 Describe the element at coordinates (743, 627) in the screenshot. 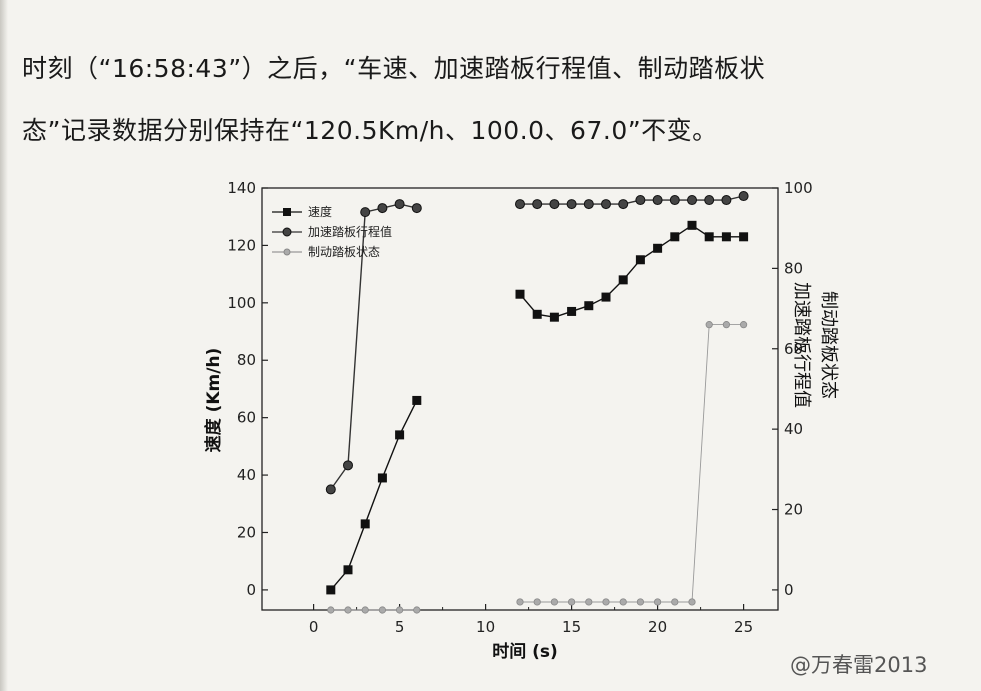

I see `x-tick-label: 25` at that location.